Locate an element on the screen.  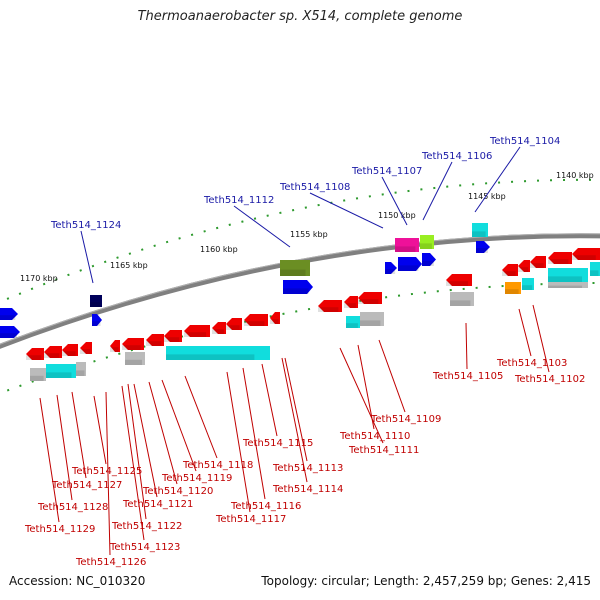
scale-tick-label: 1140 kbp is located at coordinates (575, 175).